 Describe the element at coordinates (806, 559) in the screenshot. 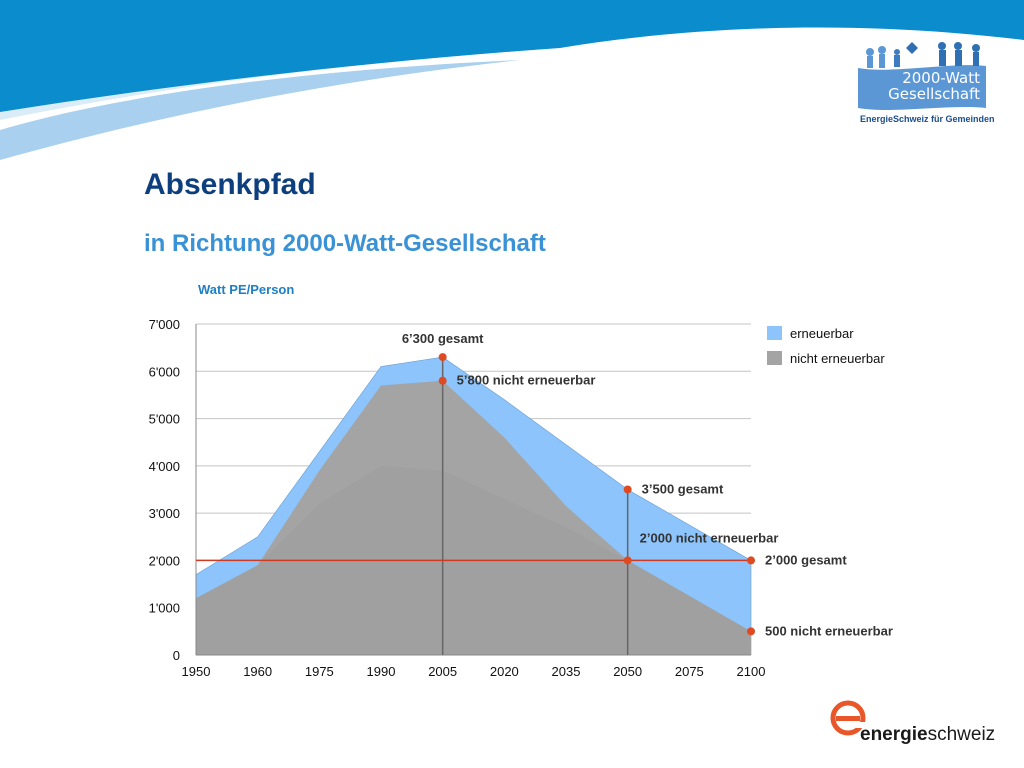

I see `annotation-label: 2’000 gesamt` at that location.